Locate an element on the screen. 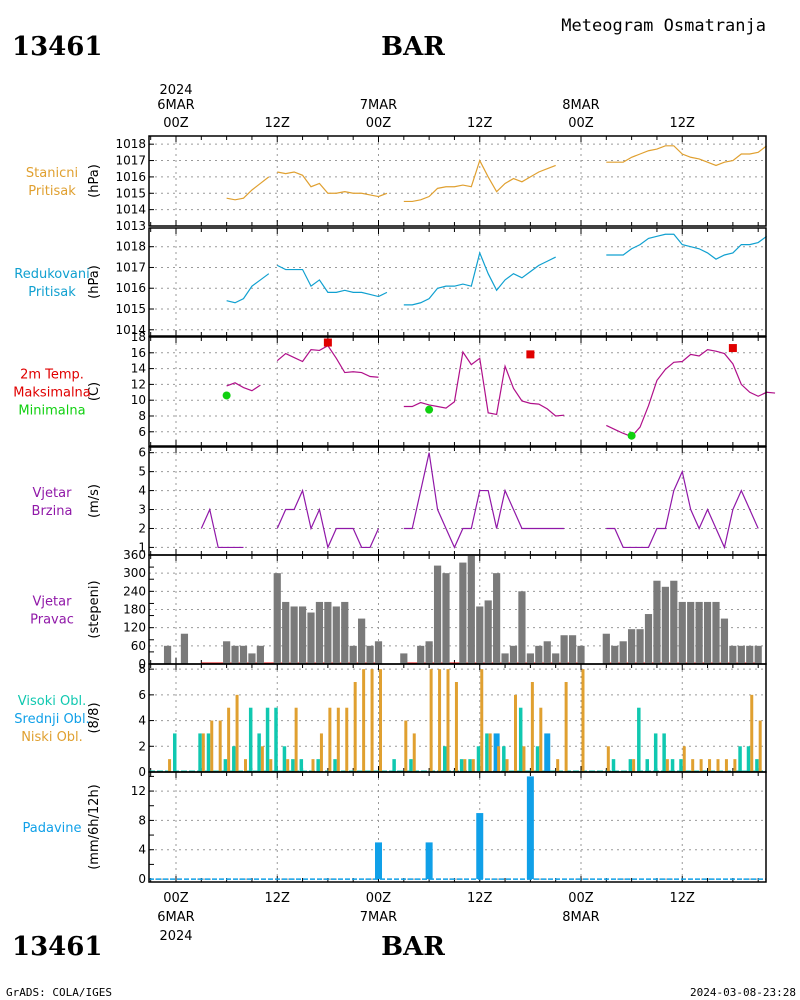 The image size is (800, 1000). y-tick-label: 1014 is located at coordinates (130, 330).